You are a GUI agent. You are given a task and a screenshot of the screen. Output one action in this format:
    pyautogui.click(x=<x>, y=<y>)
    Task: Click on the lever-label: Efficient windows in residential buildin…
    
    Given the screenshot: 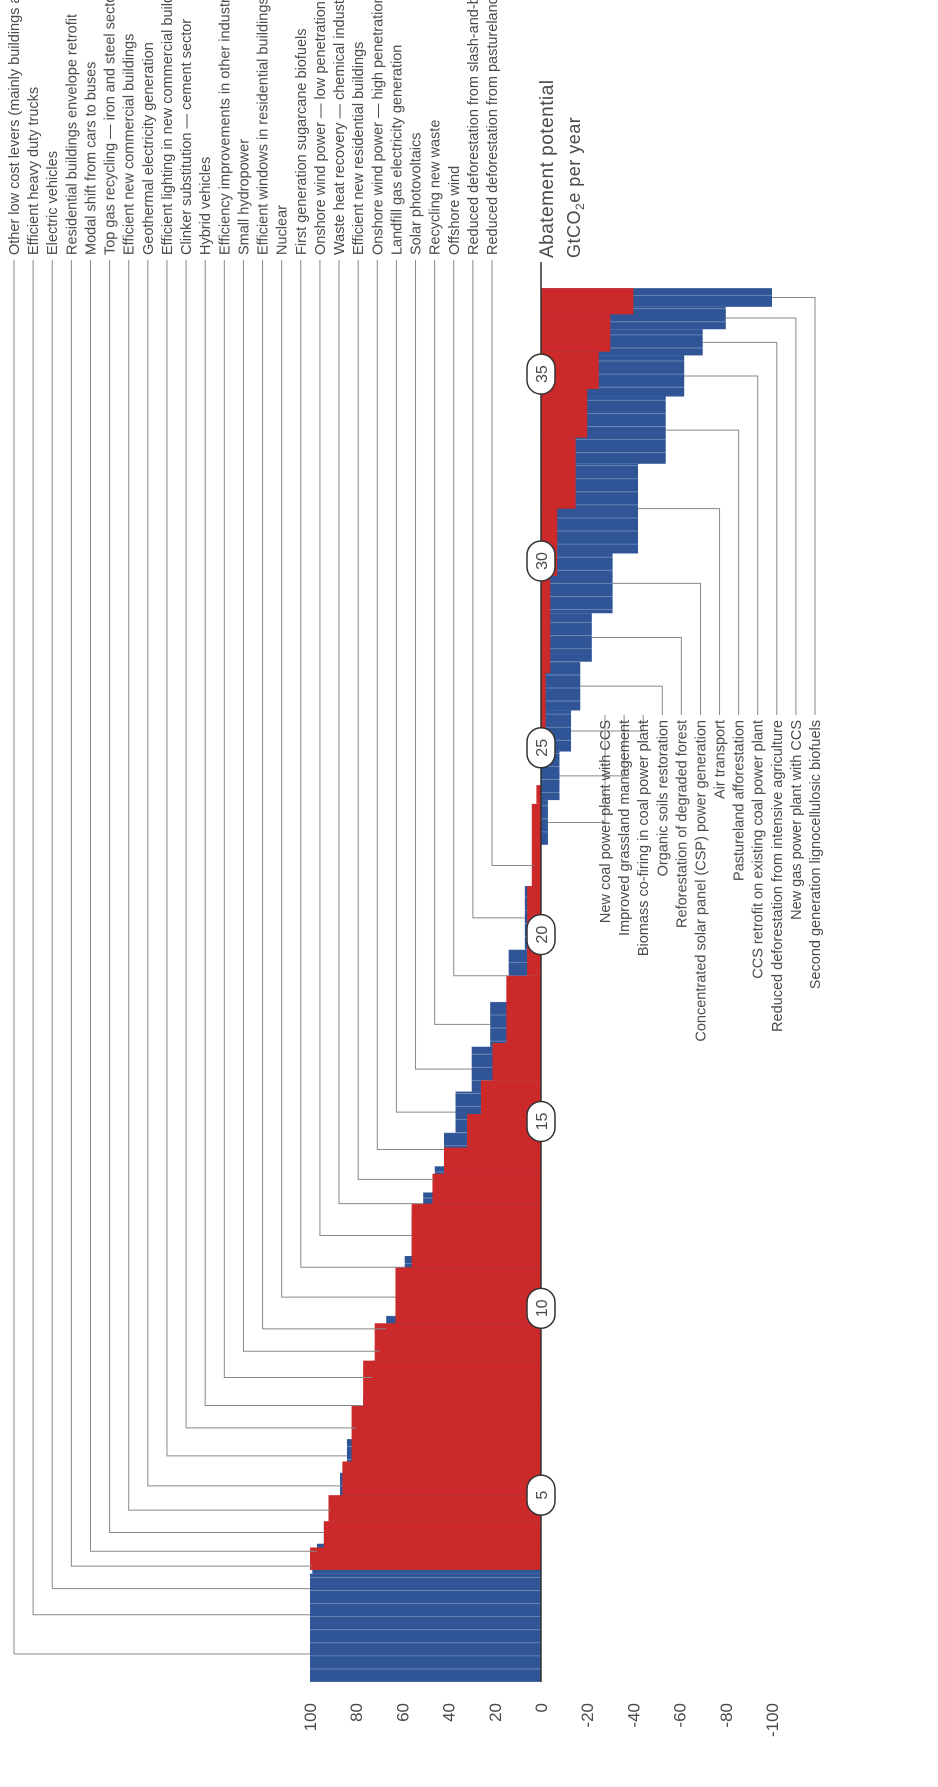 What is the action you would take?
    pyautogui.click(x=264, y=127)
    